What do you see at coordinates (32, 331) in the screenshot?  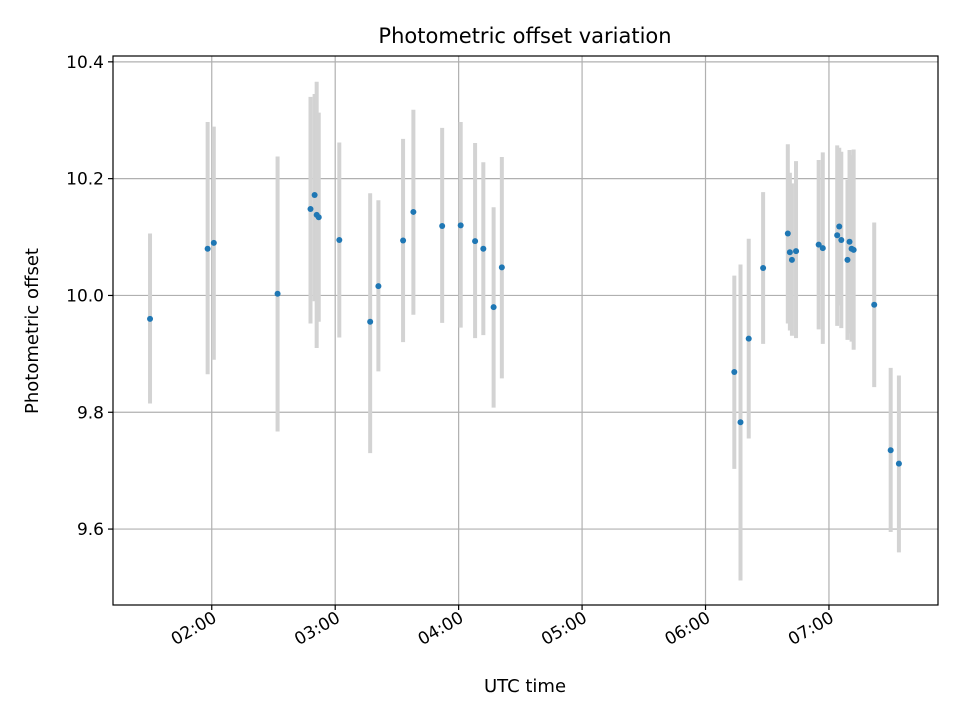 I see `y-axis-label: Photometric offset` at bounding box center [32, 331].